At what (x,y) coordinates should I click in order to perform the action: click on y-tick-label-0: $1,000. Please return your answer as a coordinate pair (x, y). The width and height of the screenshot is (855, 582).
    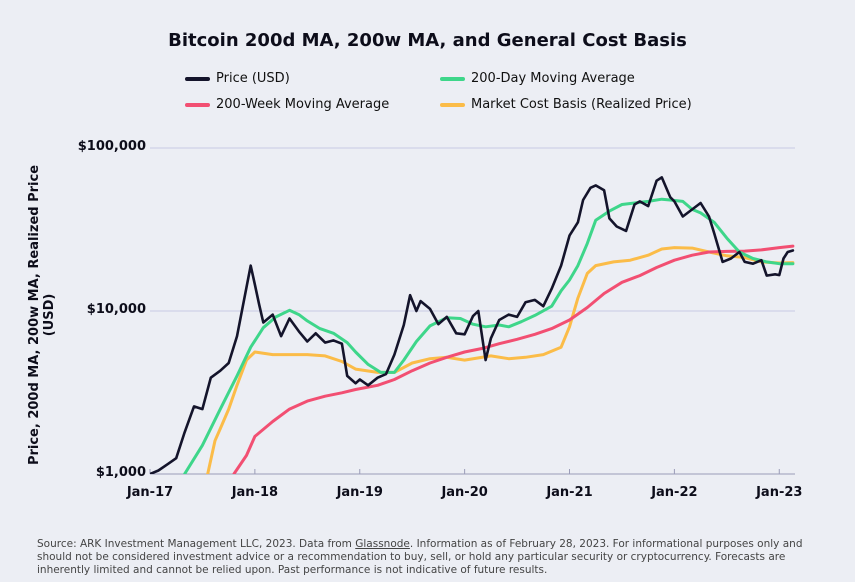
    Looking at the image, I should click on (120, 472).